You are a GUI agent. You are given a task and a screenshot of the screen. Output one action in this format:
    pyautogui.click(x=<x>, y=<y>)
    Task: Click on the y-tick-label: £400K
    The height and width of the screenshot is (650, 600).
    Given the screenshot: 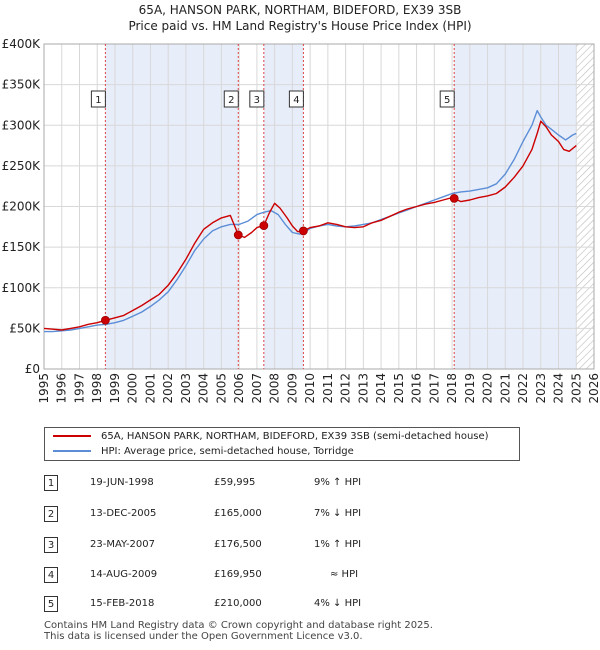 What is the action you would take?
    pyautogui.click(x=22, y=44)
    